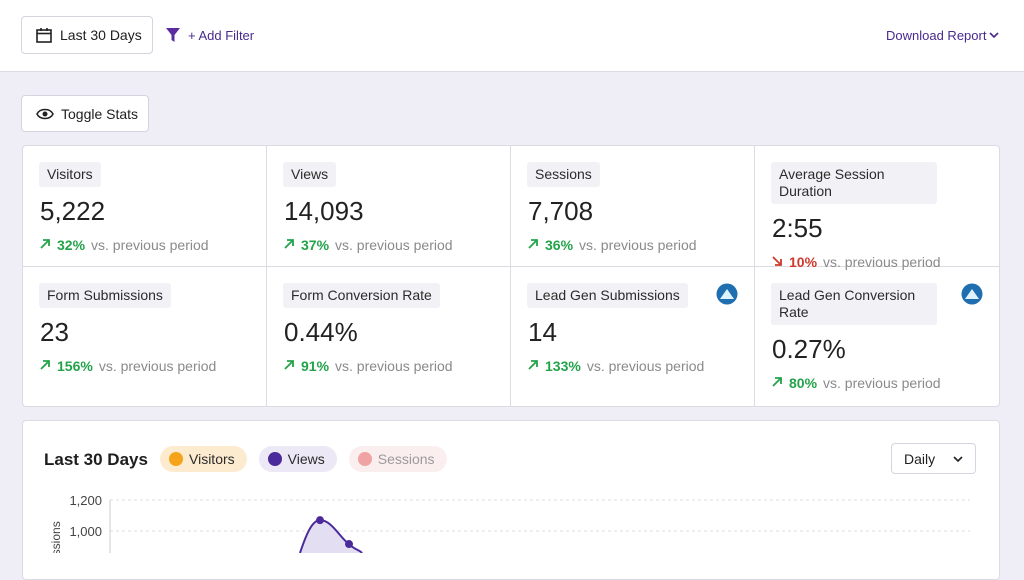 This screenshot has height=580, width=1024. Describe the element at coordinates (100, 113) in the screenshot. I see `toggle-stats: Toggle Stats` at that location.